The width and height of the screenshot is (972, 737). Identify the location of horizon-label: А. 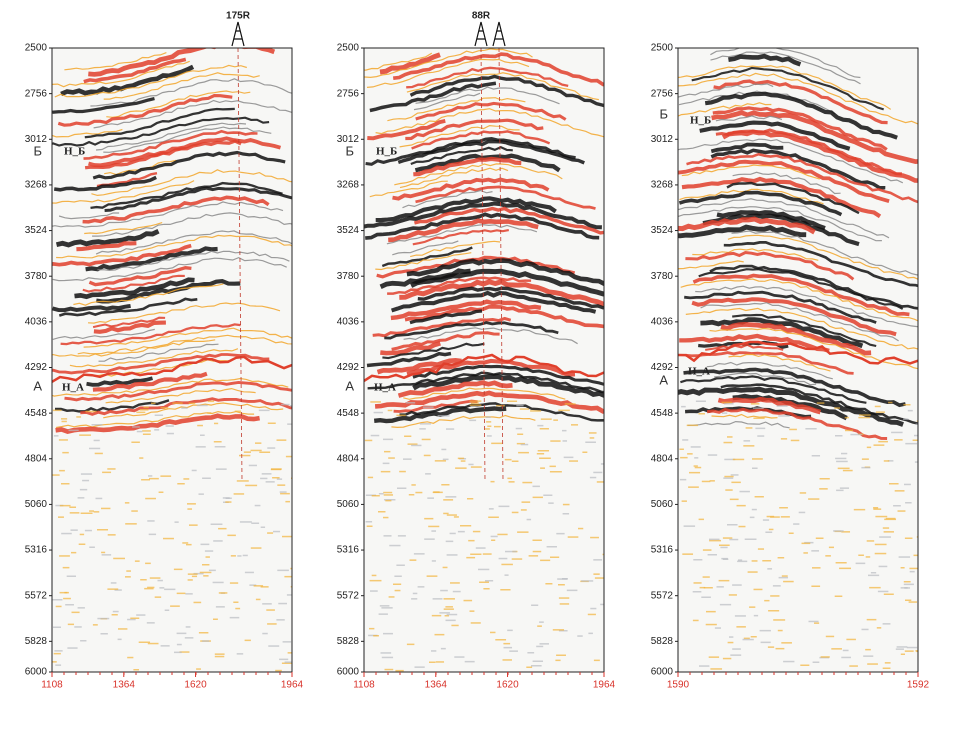
(349, 385).